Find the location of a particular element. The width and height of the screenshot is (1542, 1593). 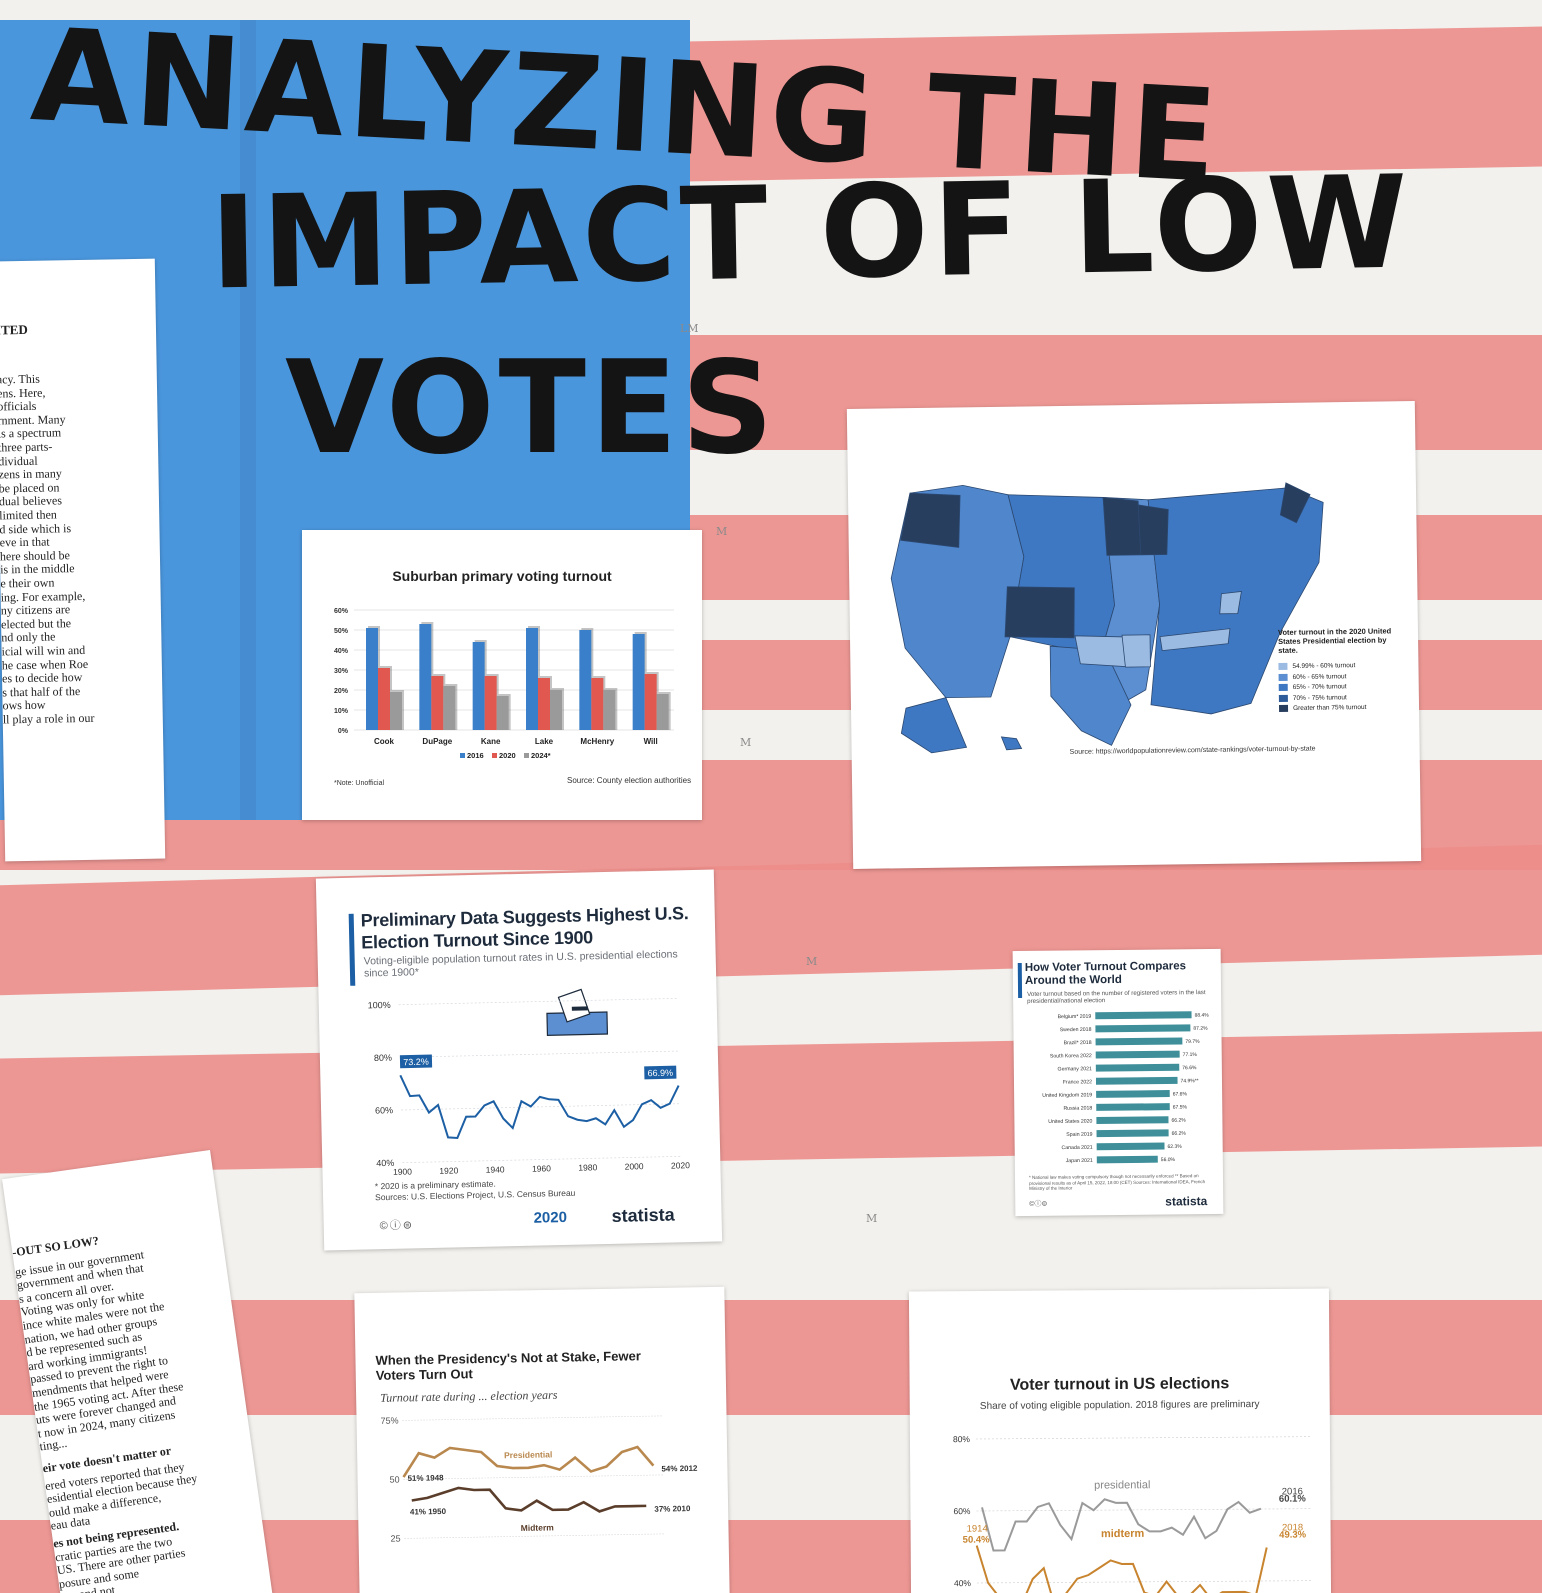

series-label: presidential is located at coordinates (1122, 1485).